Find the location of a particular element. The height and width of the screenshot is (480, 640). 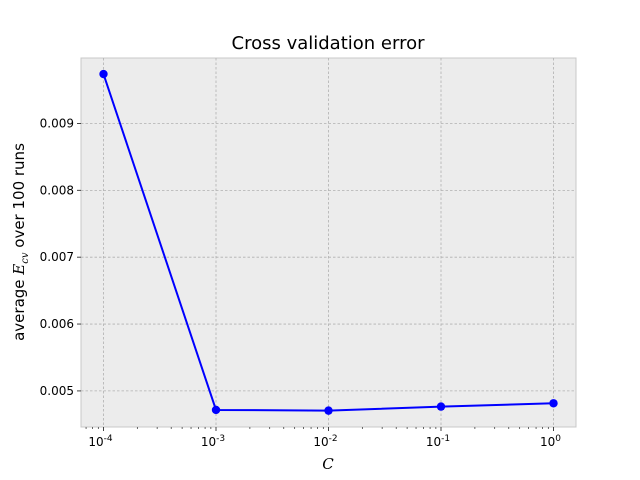

chart-title: Cross validation error is located at coordinates (329, 43).